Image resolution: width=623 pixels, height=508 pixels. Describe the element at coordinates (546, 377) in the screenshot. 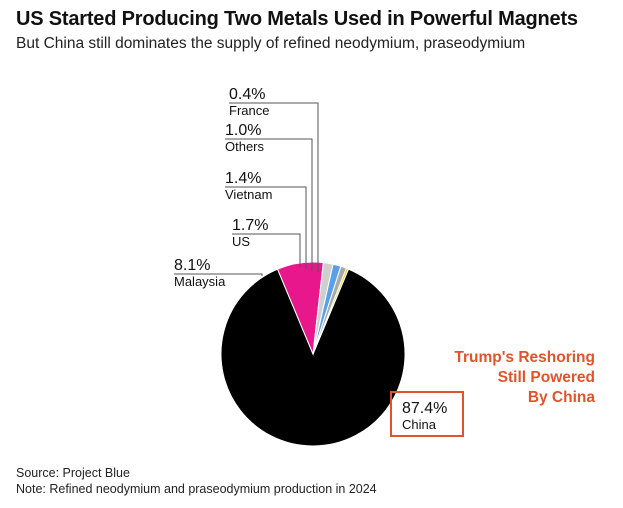

I see `annotation-line-2: Still Powered` at that location.